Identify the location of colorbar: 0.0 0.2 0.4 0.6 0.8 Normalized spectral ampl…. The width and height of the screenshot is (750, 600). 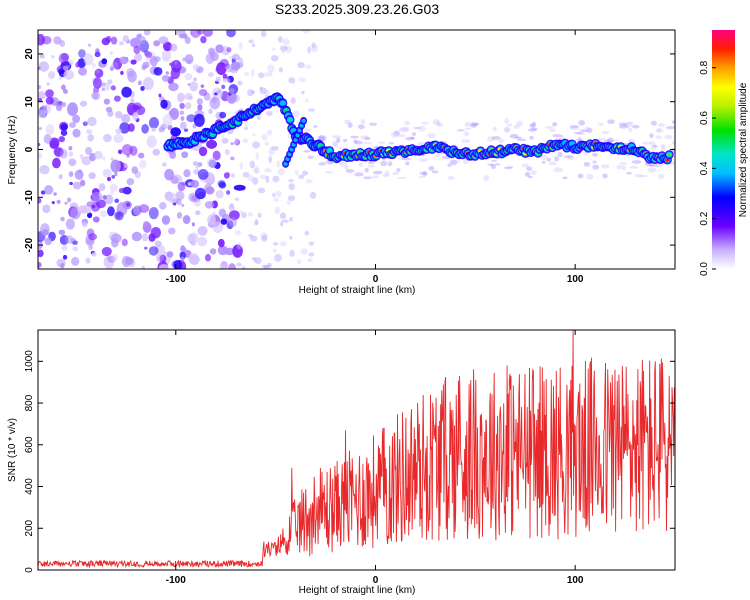
(724, 153).